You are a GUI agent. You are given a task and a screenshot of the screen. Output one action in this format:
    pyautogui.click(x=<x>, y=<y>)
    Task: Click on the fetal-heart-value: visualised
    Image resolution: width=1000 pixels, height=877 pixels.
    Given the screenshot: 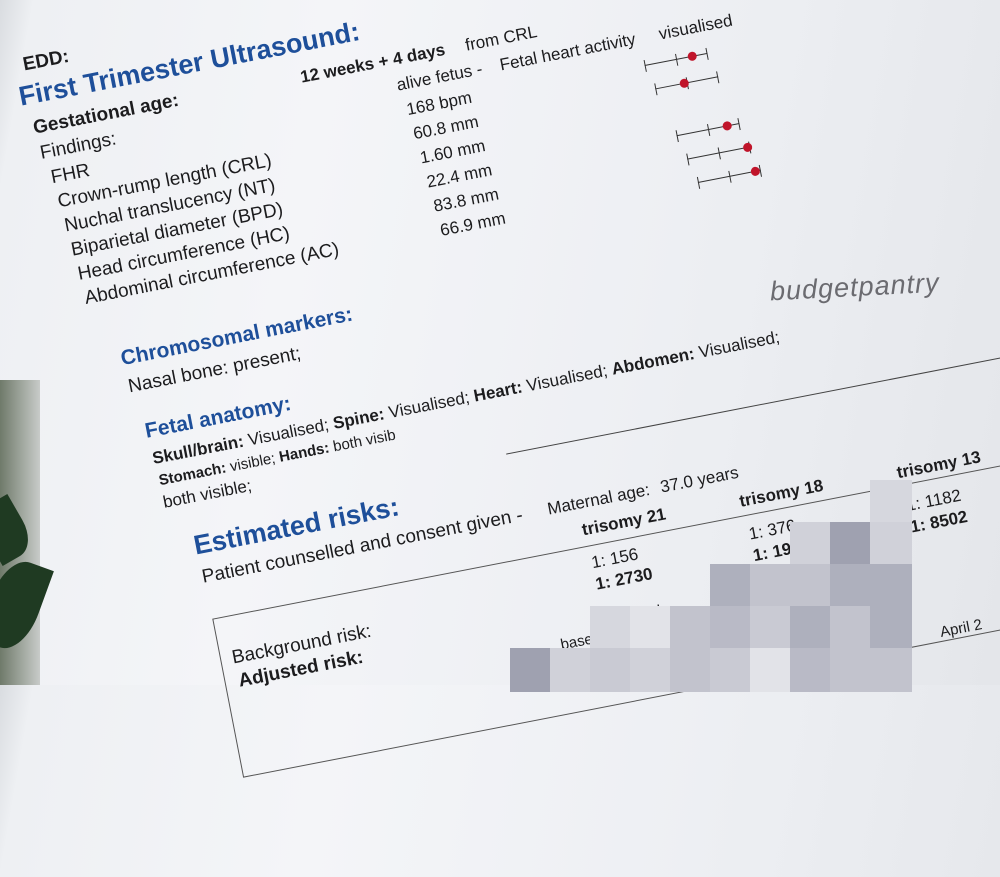 What is the action you would take?
    pyautogui.click(x=696, y=27)
    